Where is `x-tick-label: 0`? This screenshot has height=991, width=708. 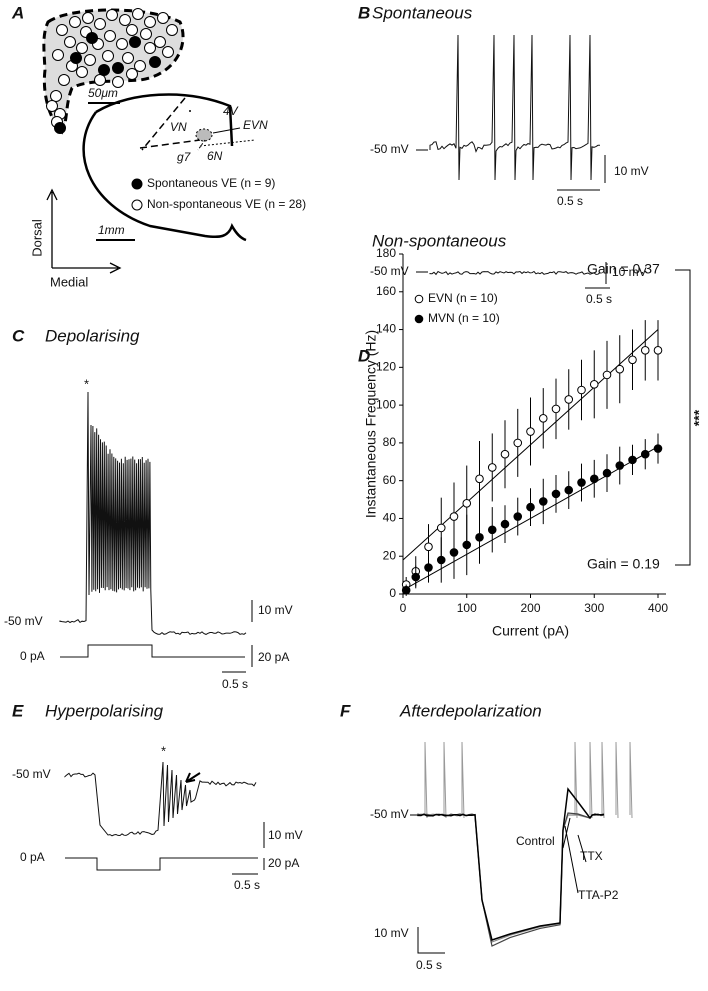
x-tick-label: 0 is located at coordinates (403, 608).